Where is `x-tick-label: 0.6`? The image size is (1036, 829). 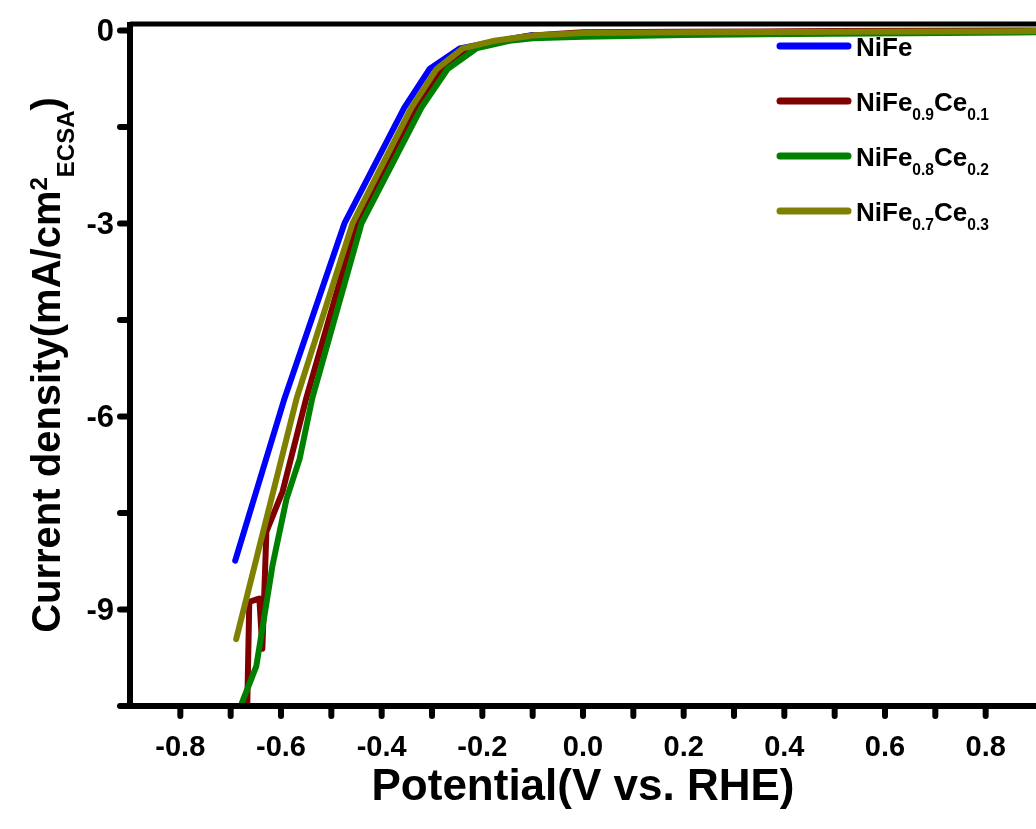 x-tick-label: 0.6 is located at coordinates (885, 746).